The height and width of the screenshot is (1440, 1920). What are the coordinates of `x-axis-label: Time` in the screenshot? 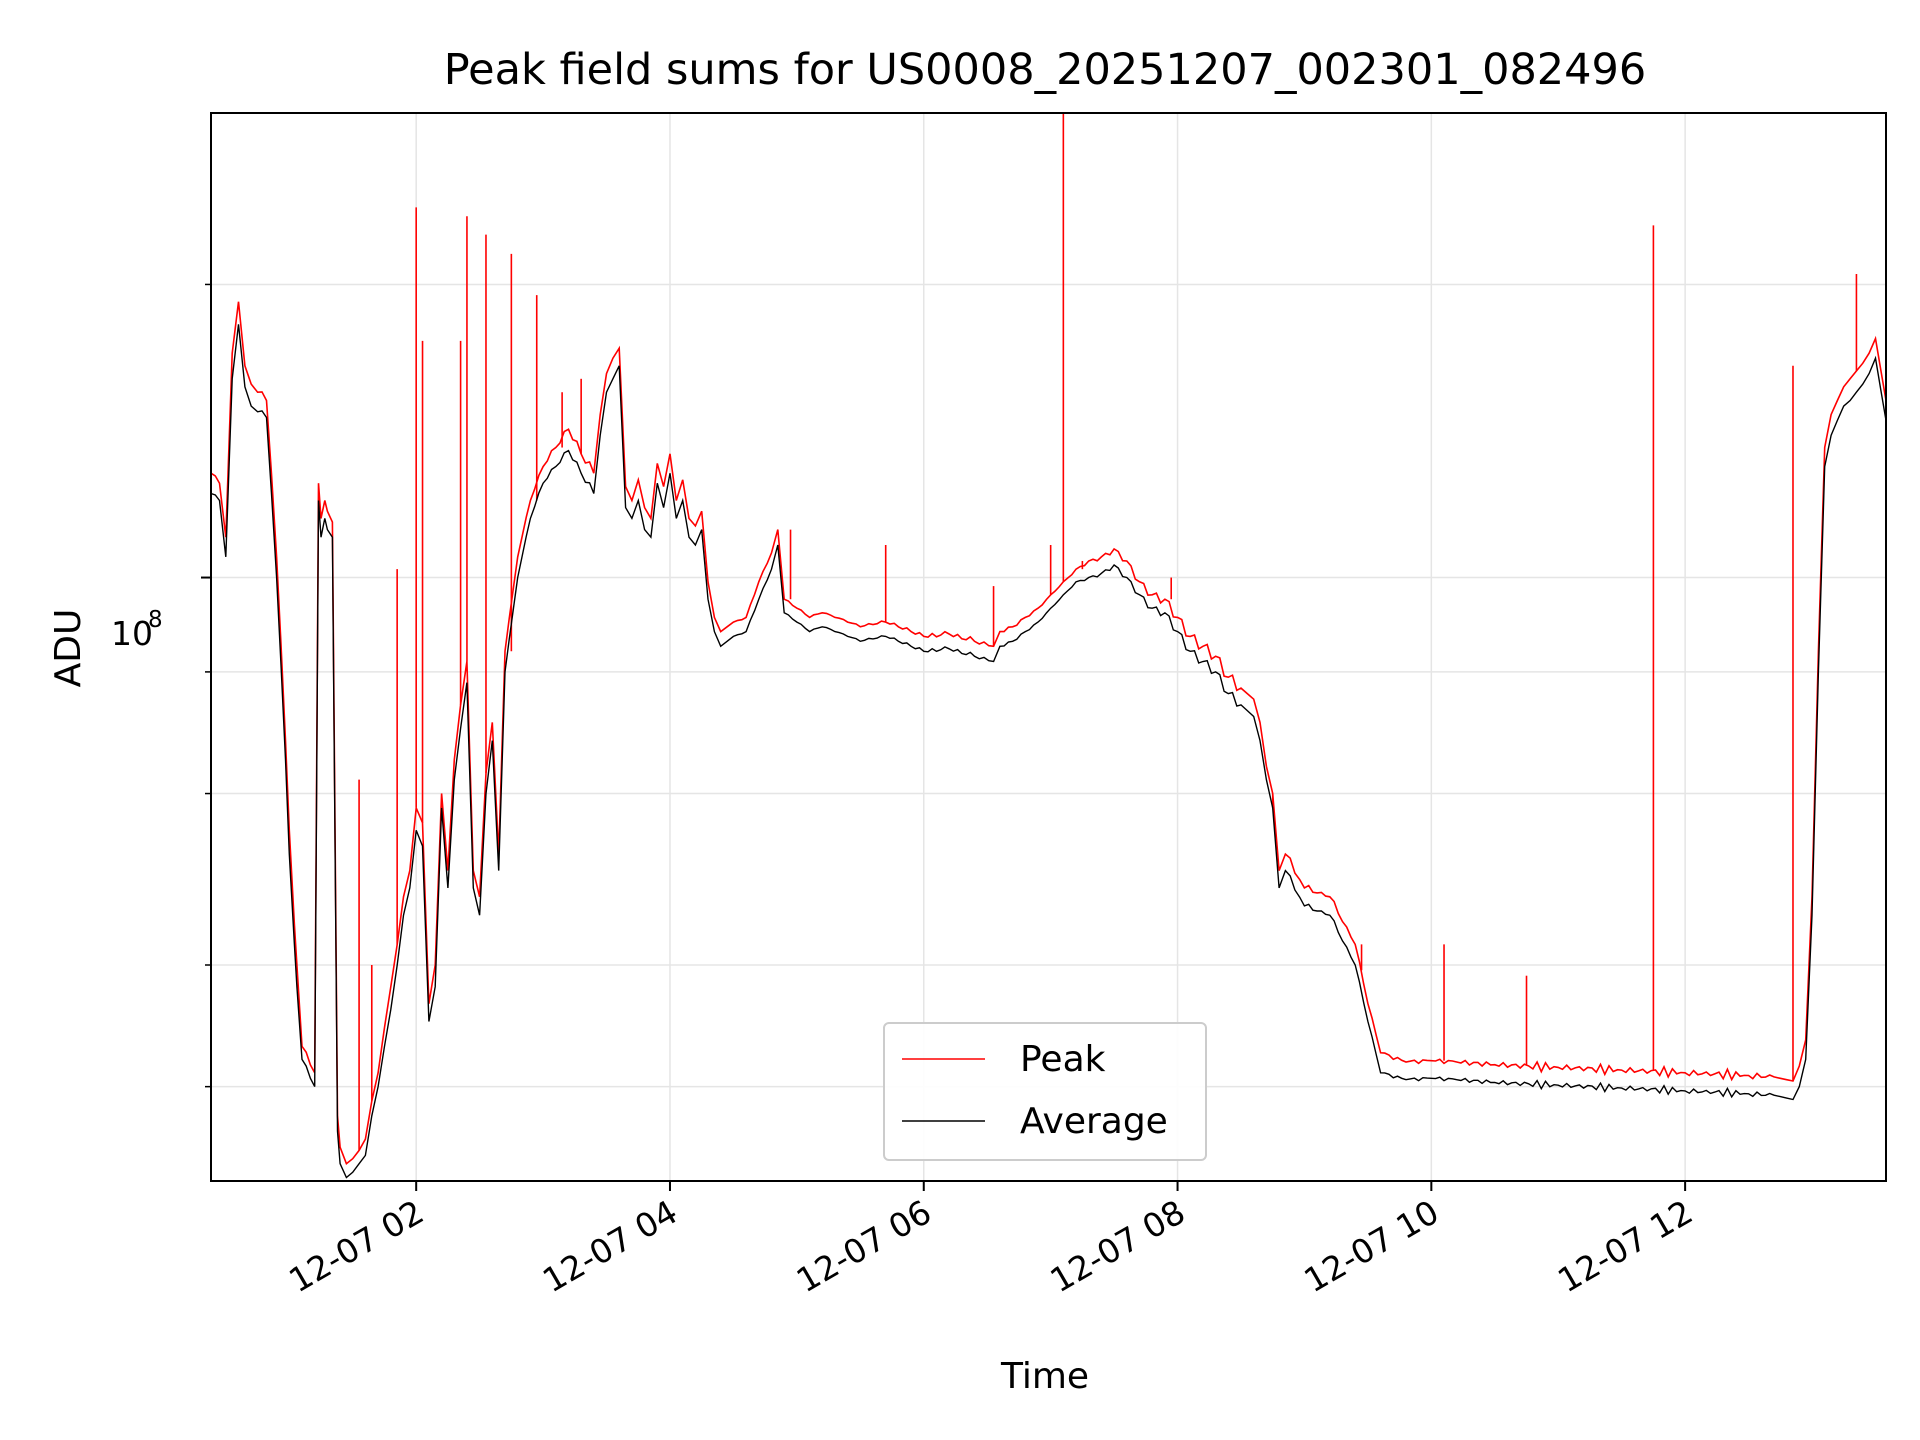 It's located at (1044, 1376).